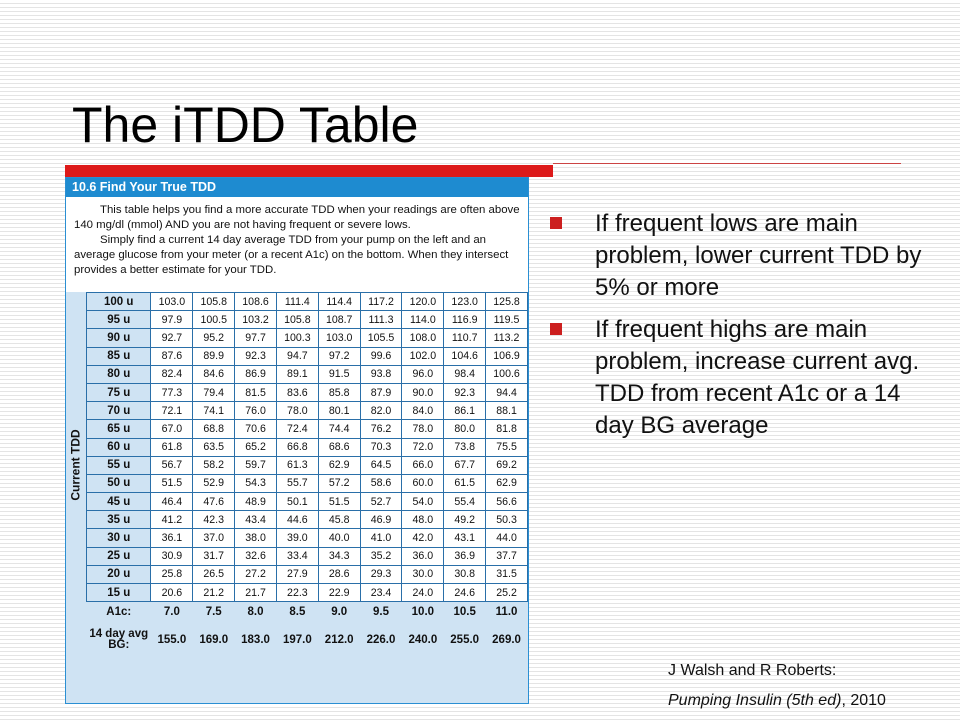 The image size is (960, 720). What do you see at coordinates (465, 538) in the screenshot?
I see `table-cell: 43.1` at bounding box center [465, 538].